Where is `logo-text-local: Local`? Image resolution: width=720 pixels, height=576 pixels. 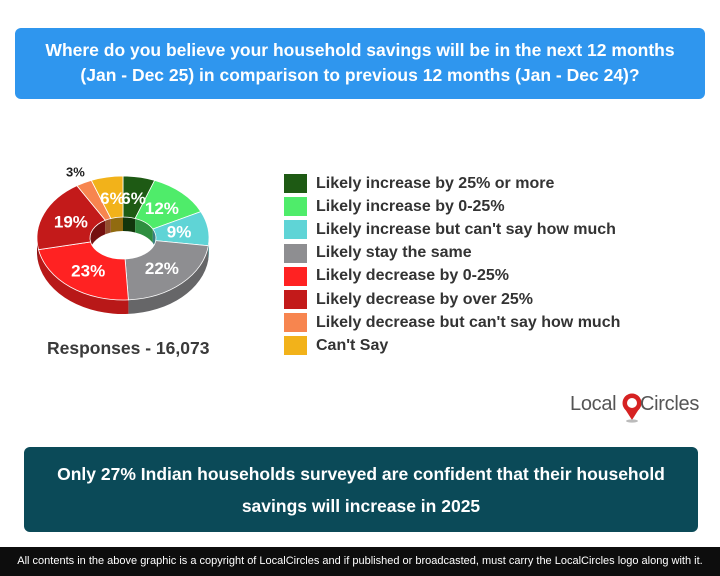
logo-text-local: Local is located at coordinates (593, 404).